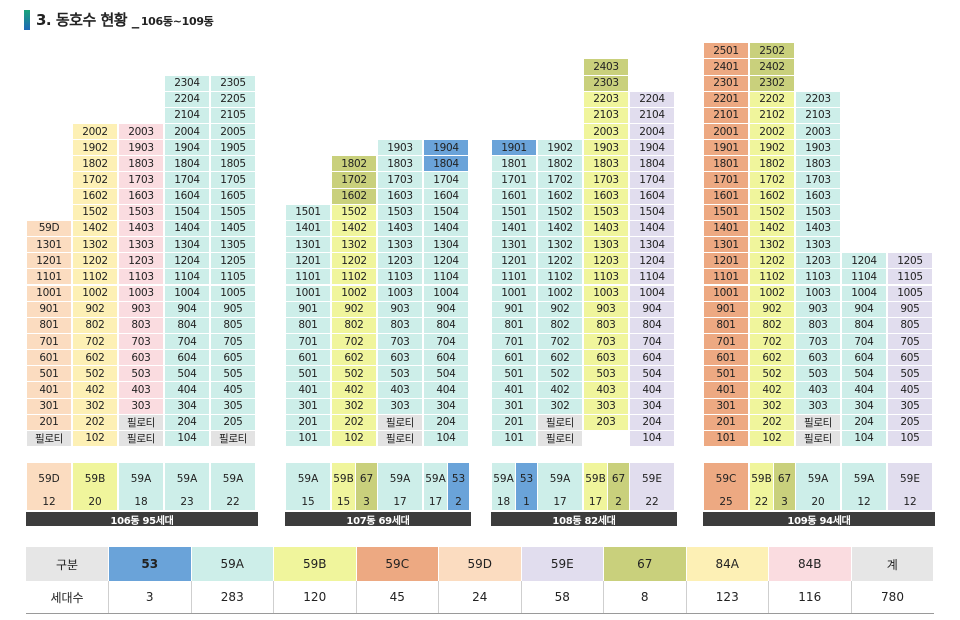 This screenshot has width=960, height=620. I want to click on unit-cell: 503, so click(818, 374).